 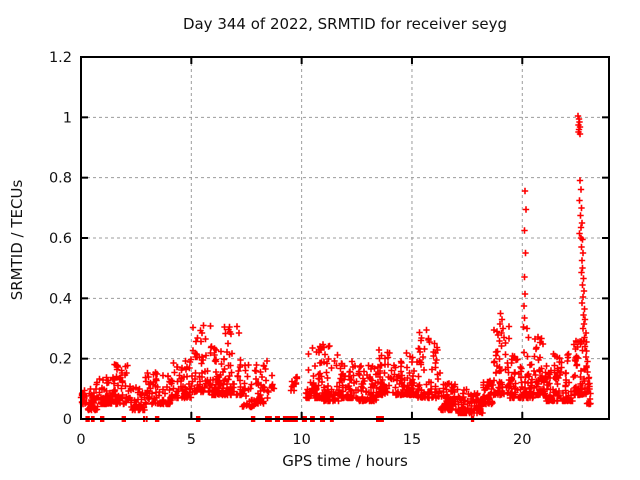 What do you see at coordinates (412, 440) in the screenshot?
I see `x-tick-label: 15` at bounding box center [412, 440].